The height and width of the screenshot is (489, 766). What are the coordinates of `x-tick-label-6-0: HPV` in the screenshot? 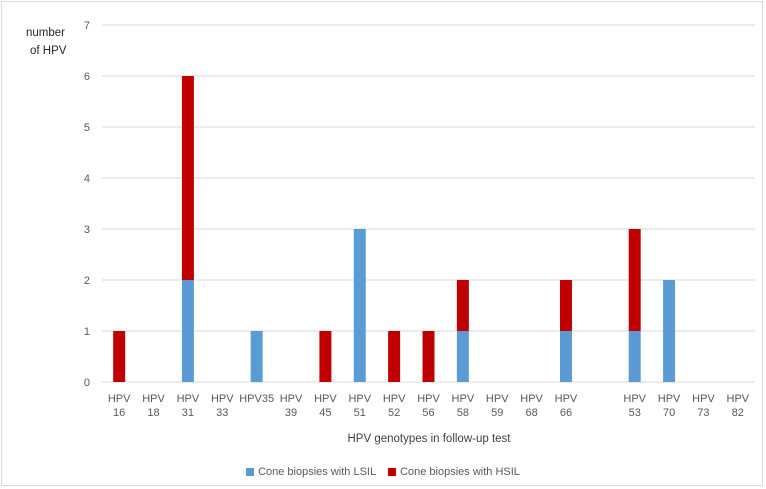 It's located at (325, 399).